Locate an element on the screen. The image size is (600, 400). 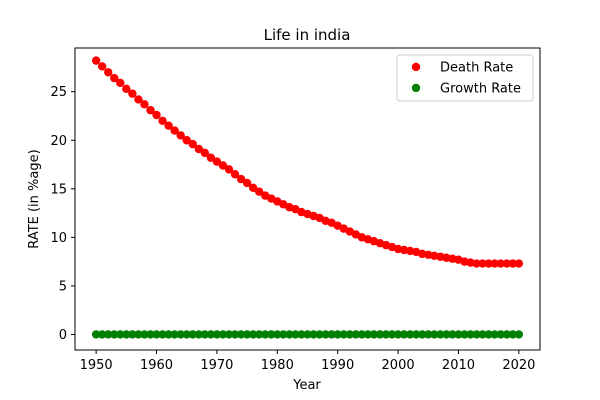
y-tick-label: 0 is located at coordinates (63, 335).